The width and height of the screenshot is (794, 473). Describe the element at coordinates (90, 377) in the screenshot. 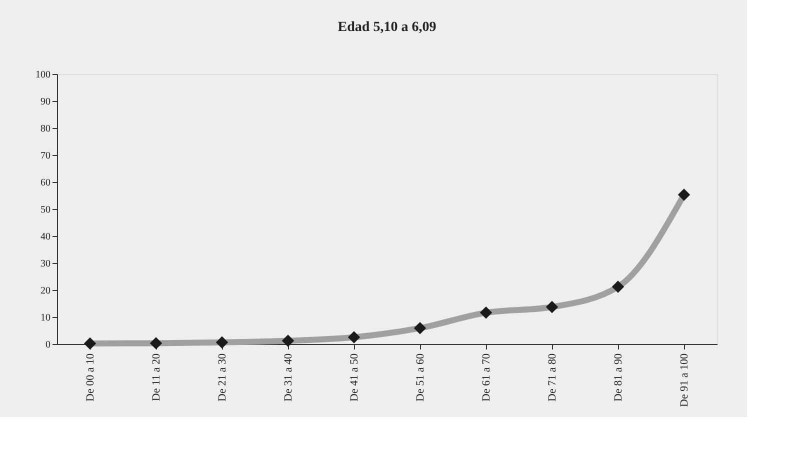

I see `x-tick-label: De 00 a 10` at that location.